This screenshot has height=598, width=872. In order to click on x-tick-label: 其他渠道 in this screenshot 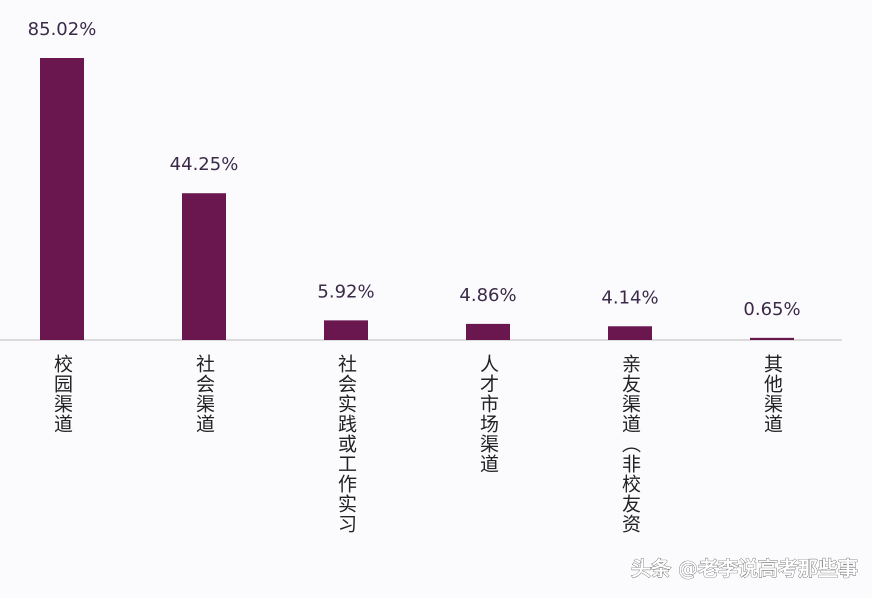, I will do `click(772, 394)`.